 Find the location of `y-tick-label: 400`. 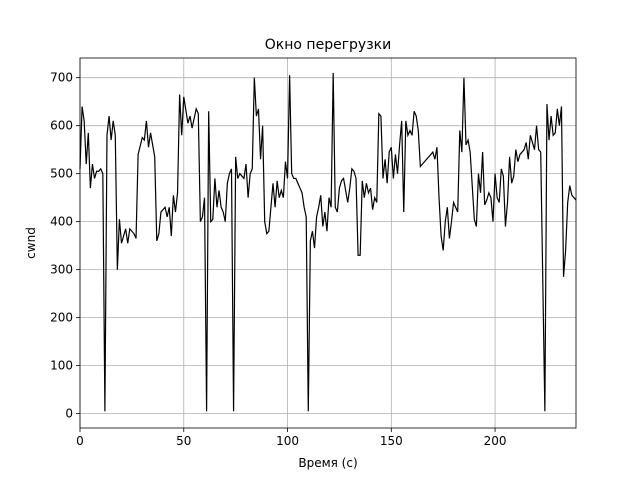

y-tick-label: 400 is located at coordinates (61, 222).